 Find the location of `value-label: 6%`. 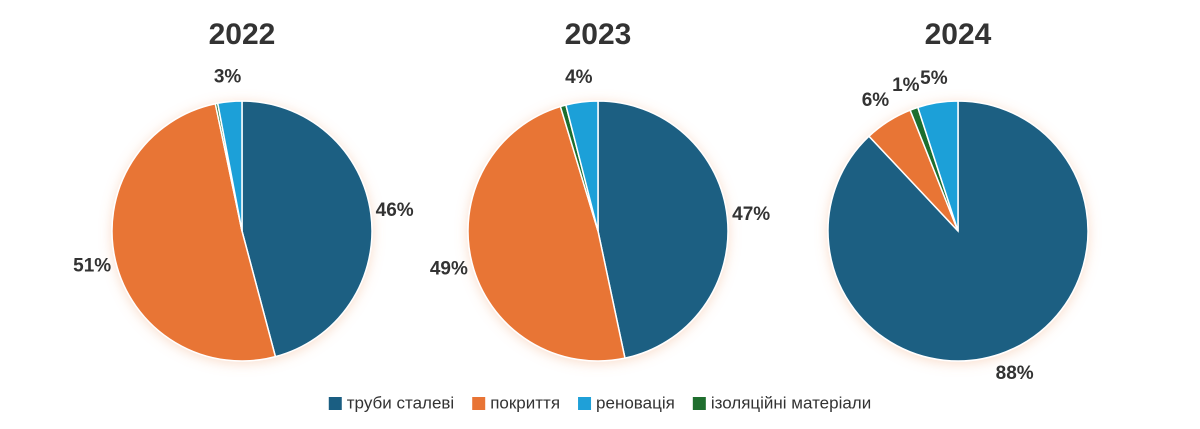

value-label: 6% is located at coordinates (876, 100).